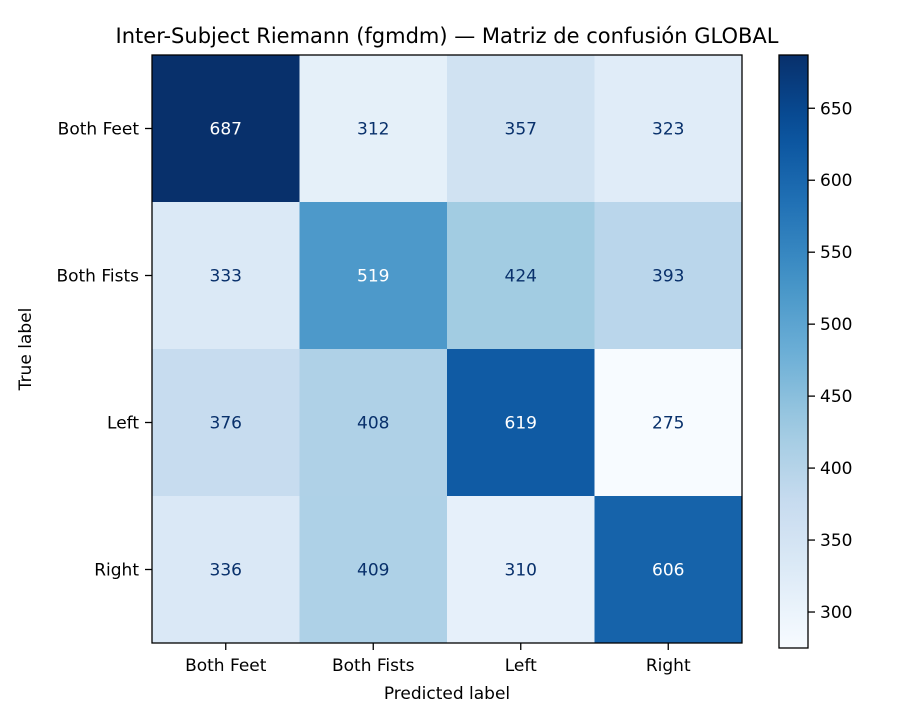 The image size is (910, 728). I want to click on cell-value-label: 312, so click(373, 130).